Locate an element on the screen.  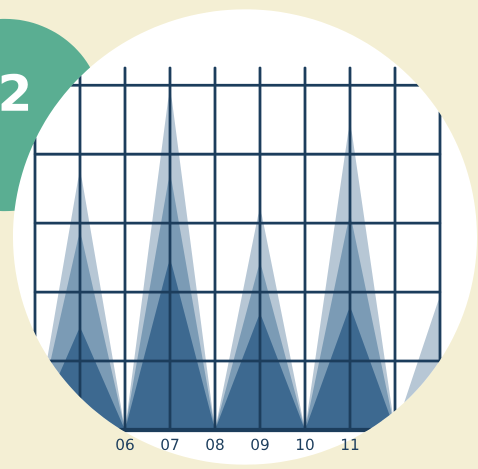
x-tick-label: 11 is located at coordinates (350, 444).